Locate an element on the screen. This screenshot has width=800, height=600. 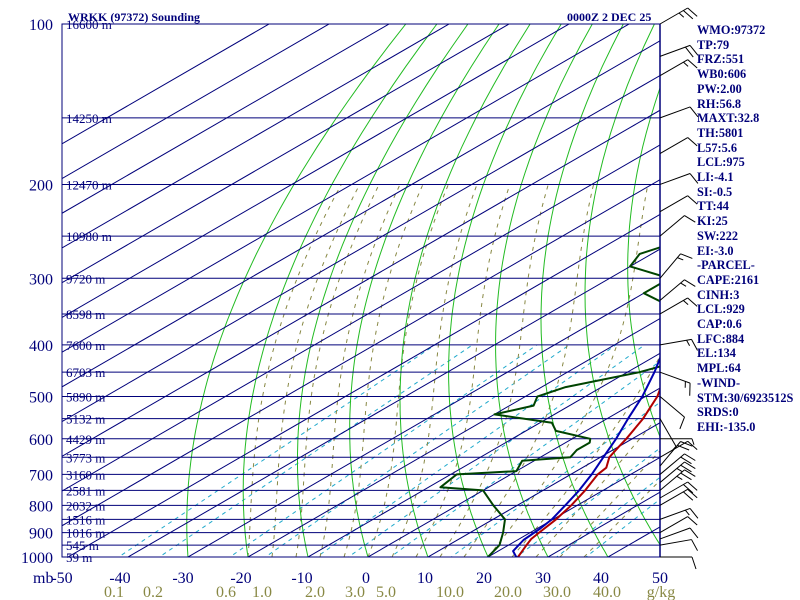
index-line: TT:44 is located at coordinates (713, 206).